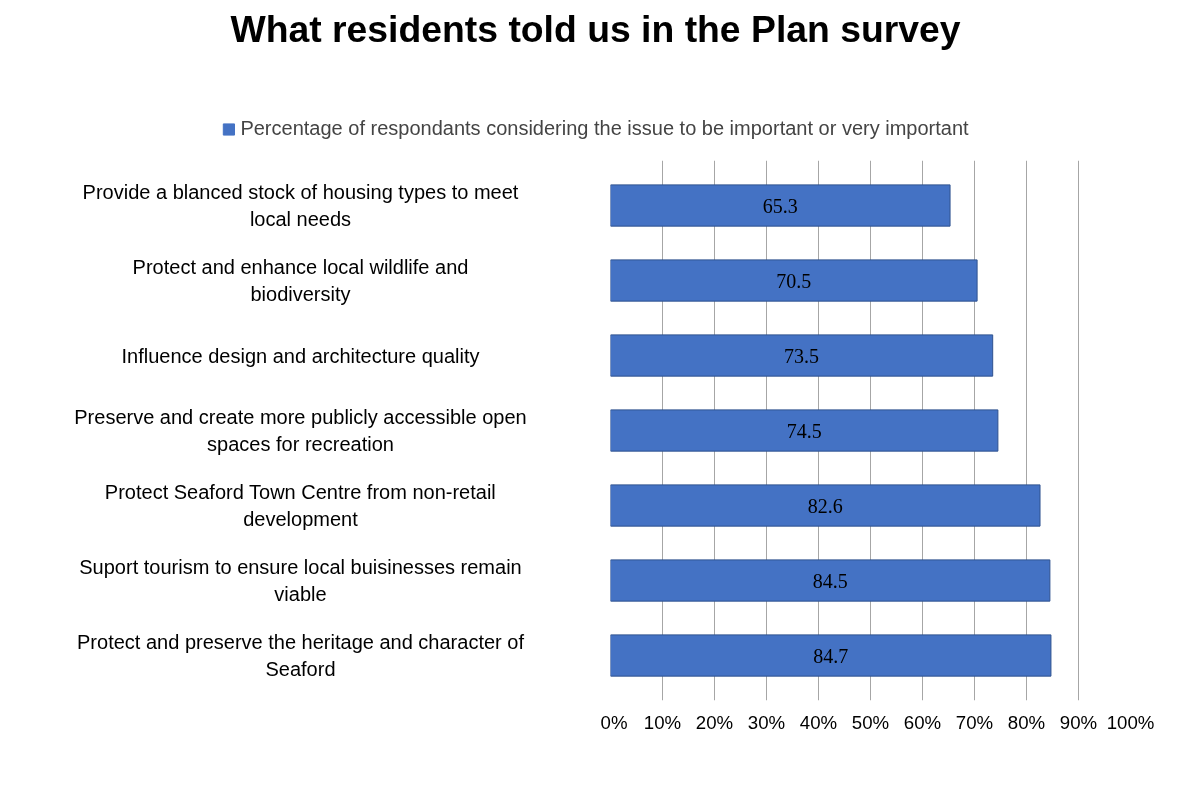 Image resolution: width=1194 pixels, height=798 pixels. Describe the element at coordinates (1026, 722) in the screenshot. I see `x-tick-label: 80%` at that location.